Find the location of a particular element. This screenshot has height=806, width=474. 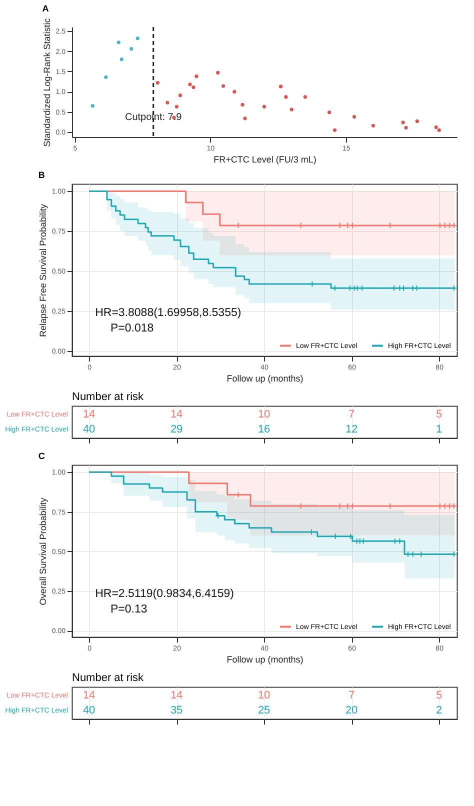

annotation: P=0.018 is located at coordinates (132, 328).